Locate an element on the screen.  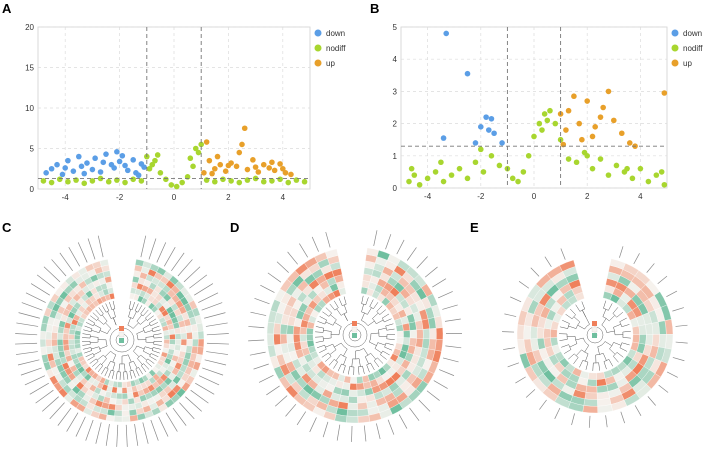
plot-b-point-down is located at coordinates (502, 143).